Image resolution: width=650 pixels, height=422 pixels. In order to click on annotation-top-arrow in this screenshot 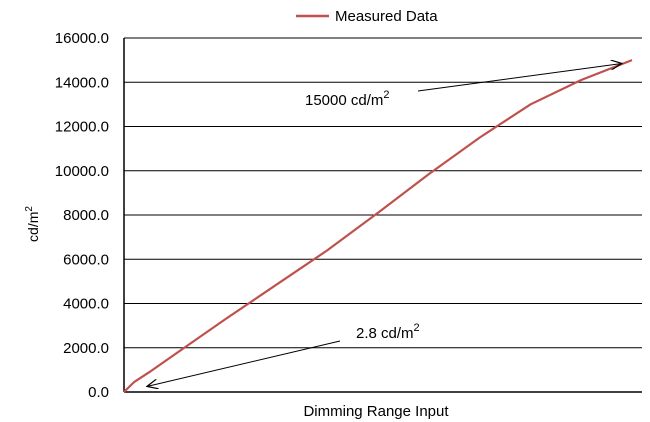, I will do `click(519, 77)`.